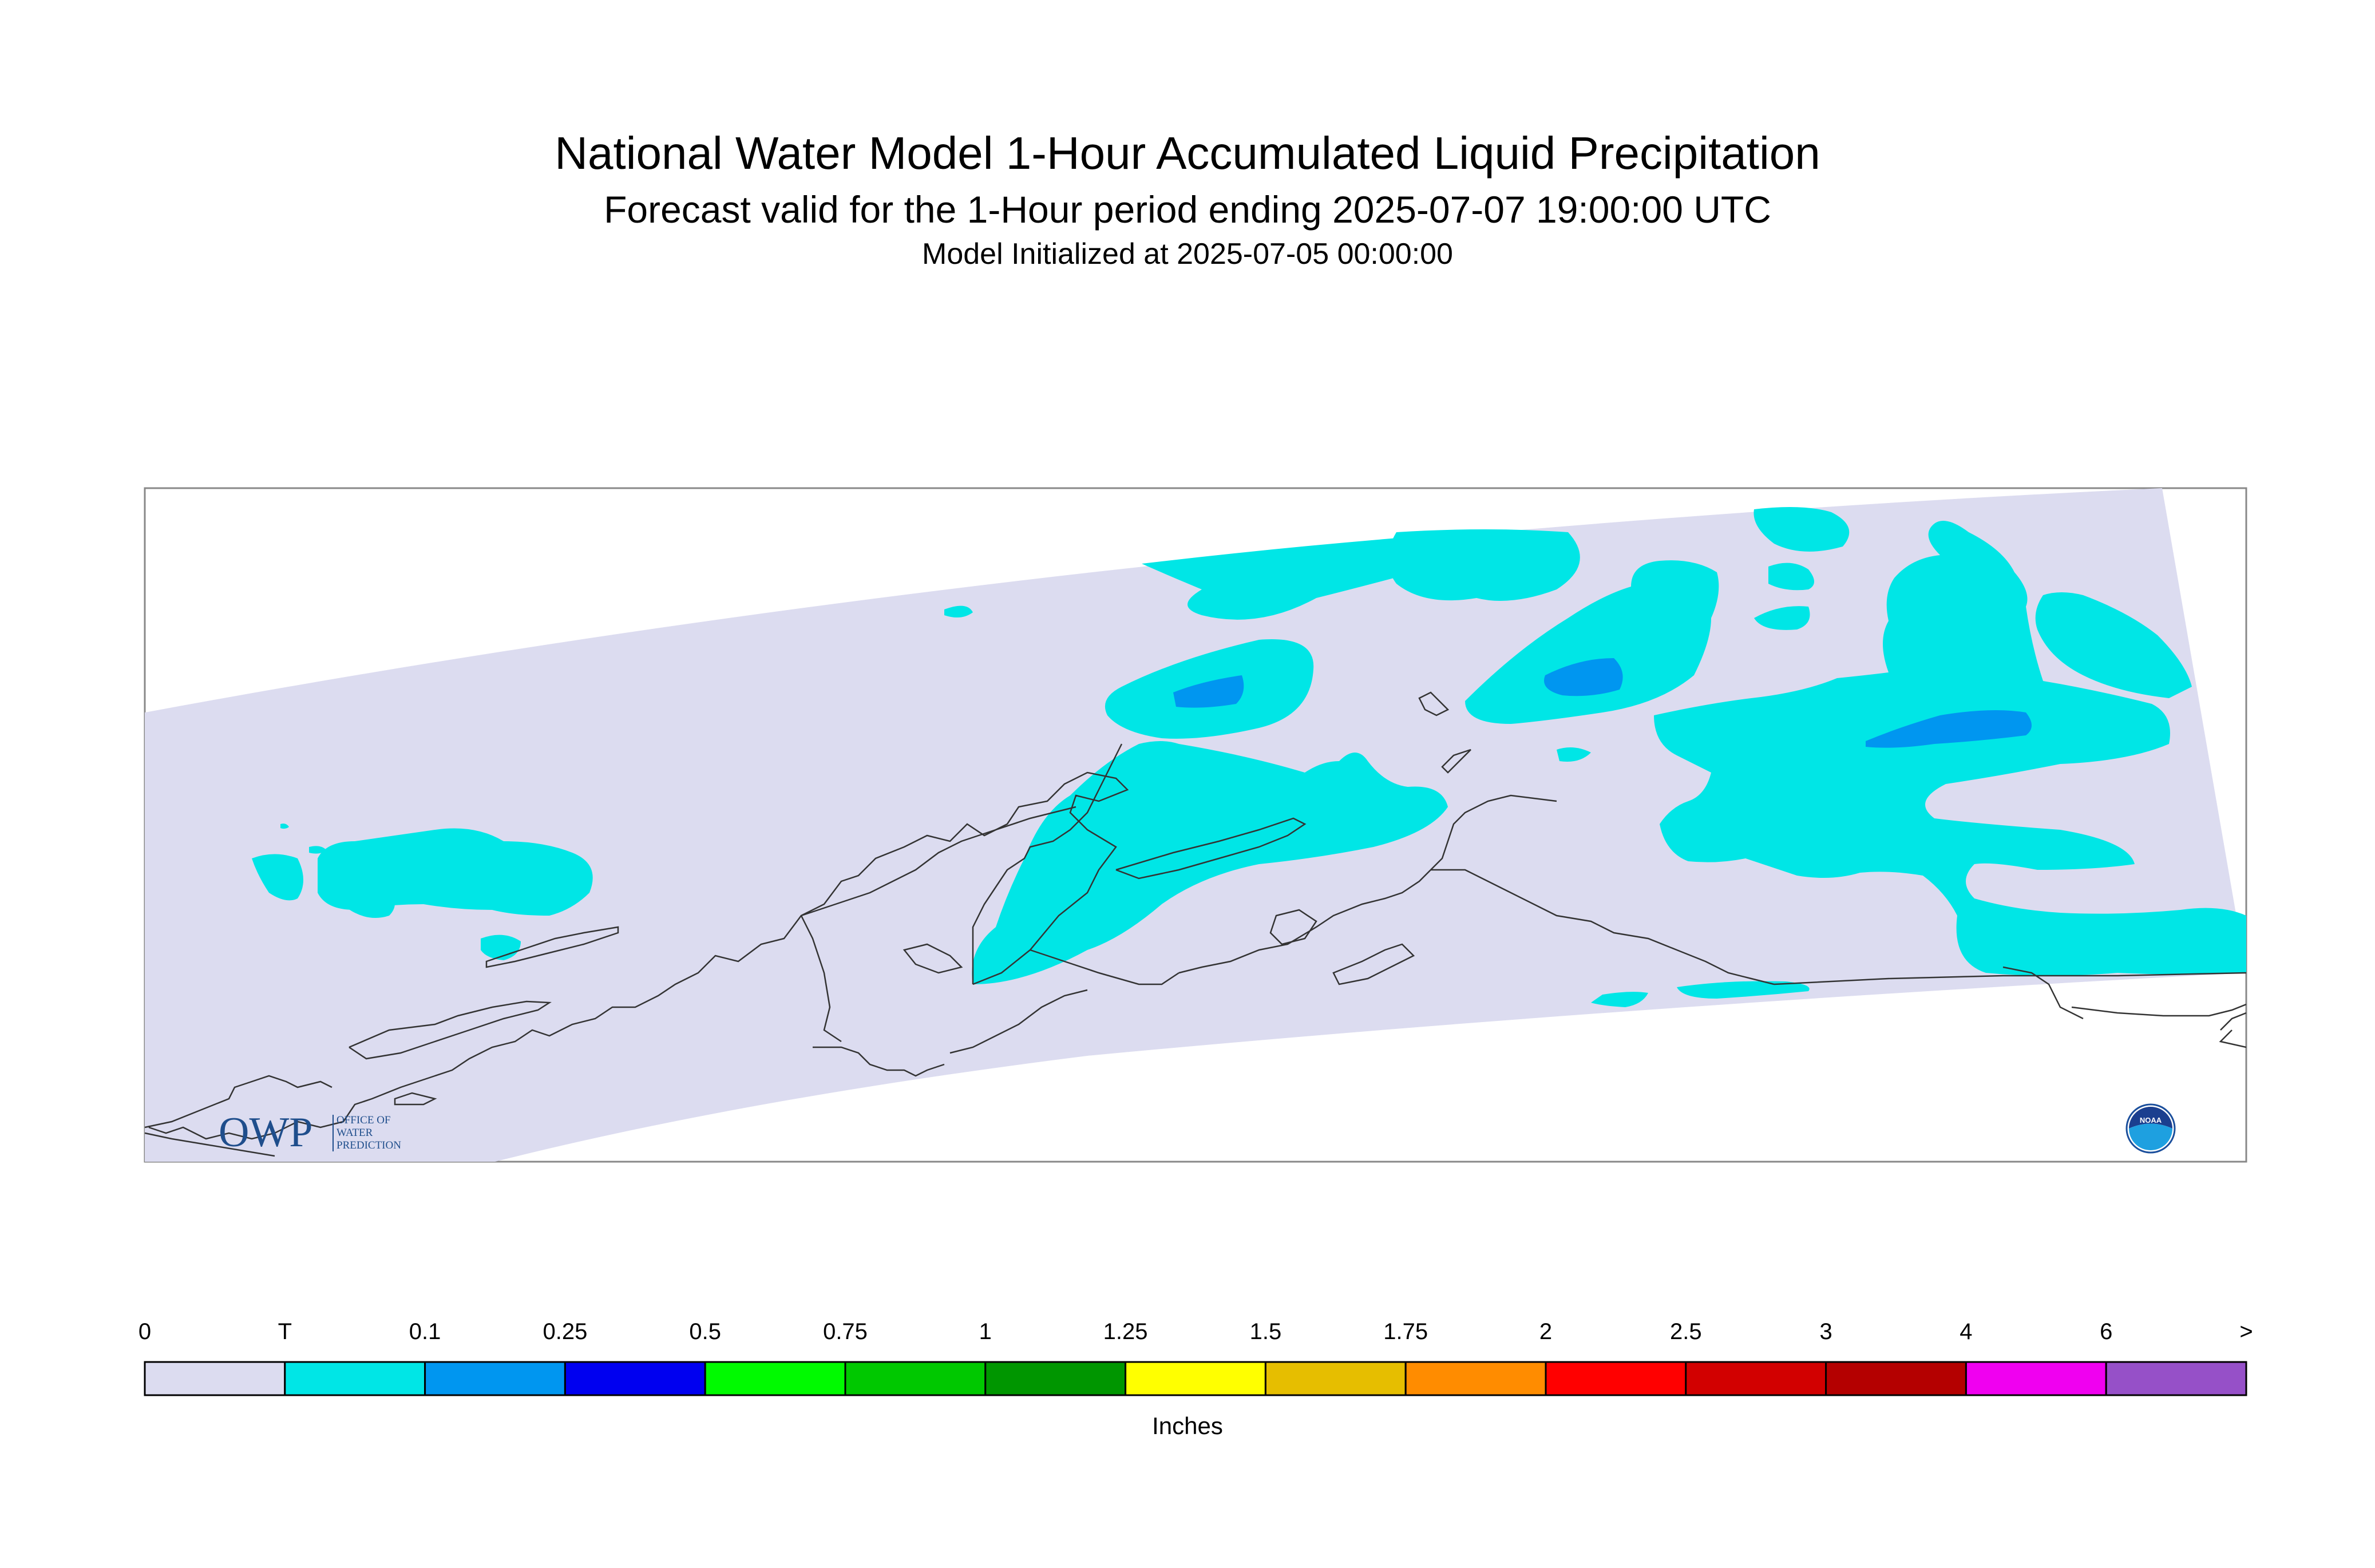 The image size is (2375, 1568). I want to click on legend-label: 3, so click(1826, 1331).